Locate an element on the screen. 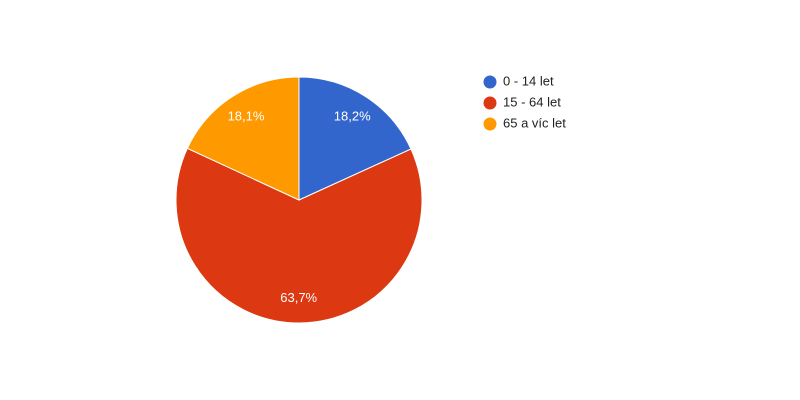 The height and width of the screenshot is (400, 800). slice-label: 63,7% is located at coordinates (298, 297).